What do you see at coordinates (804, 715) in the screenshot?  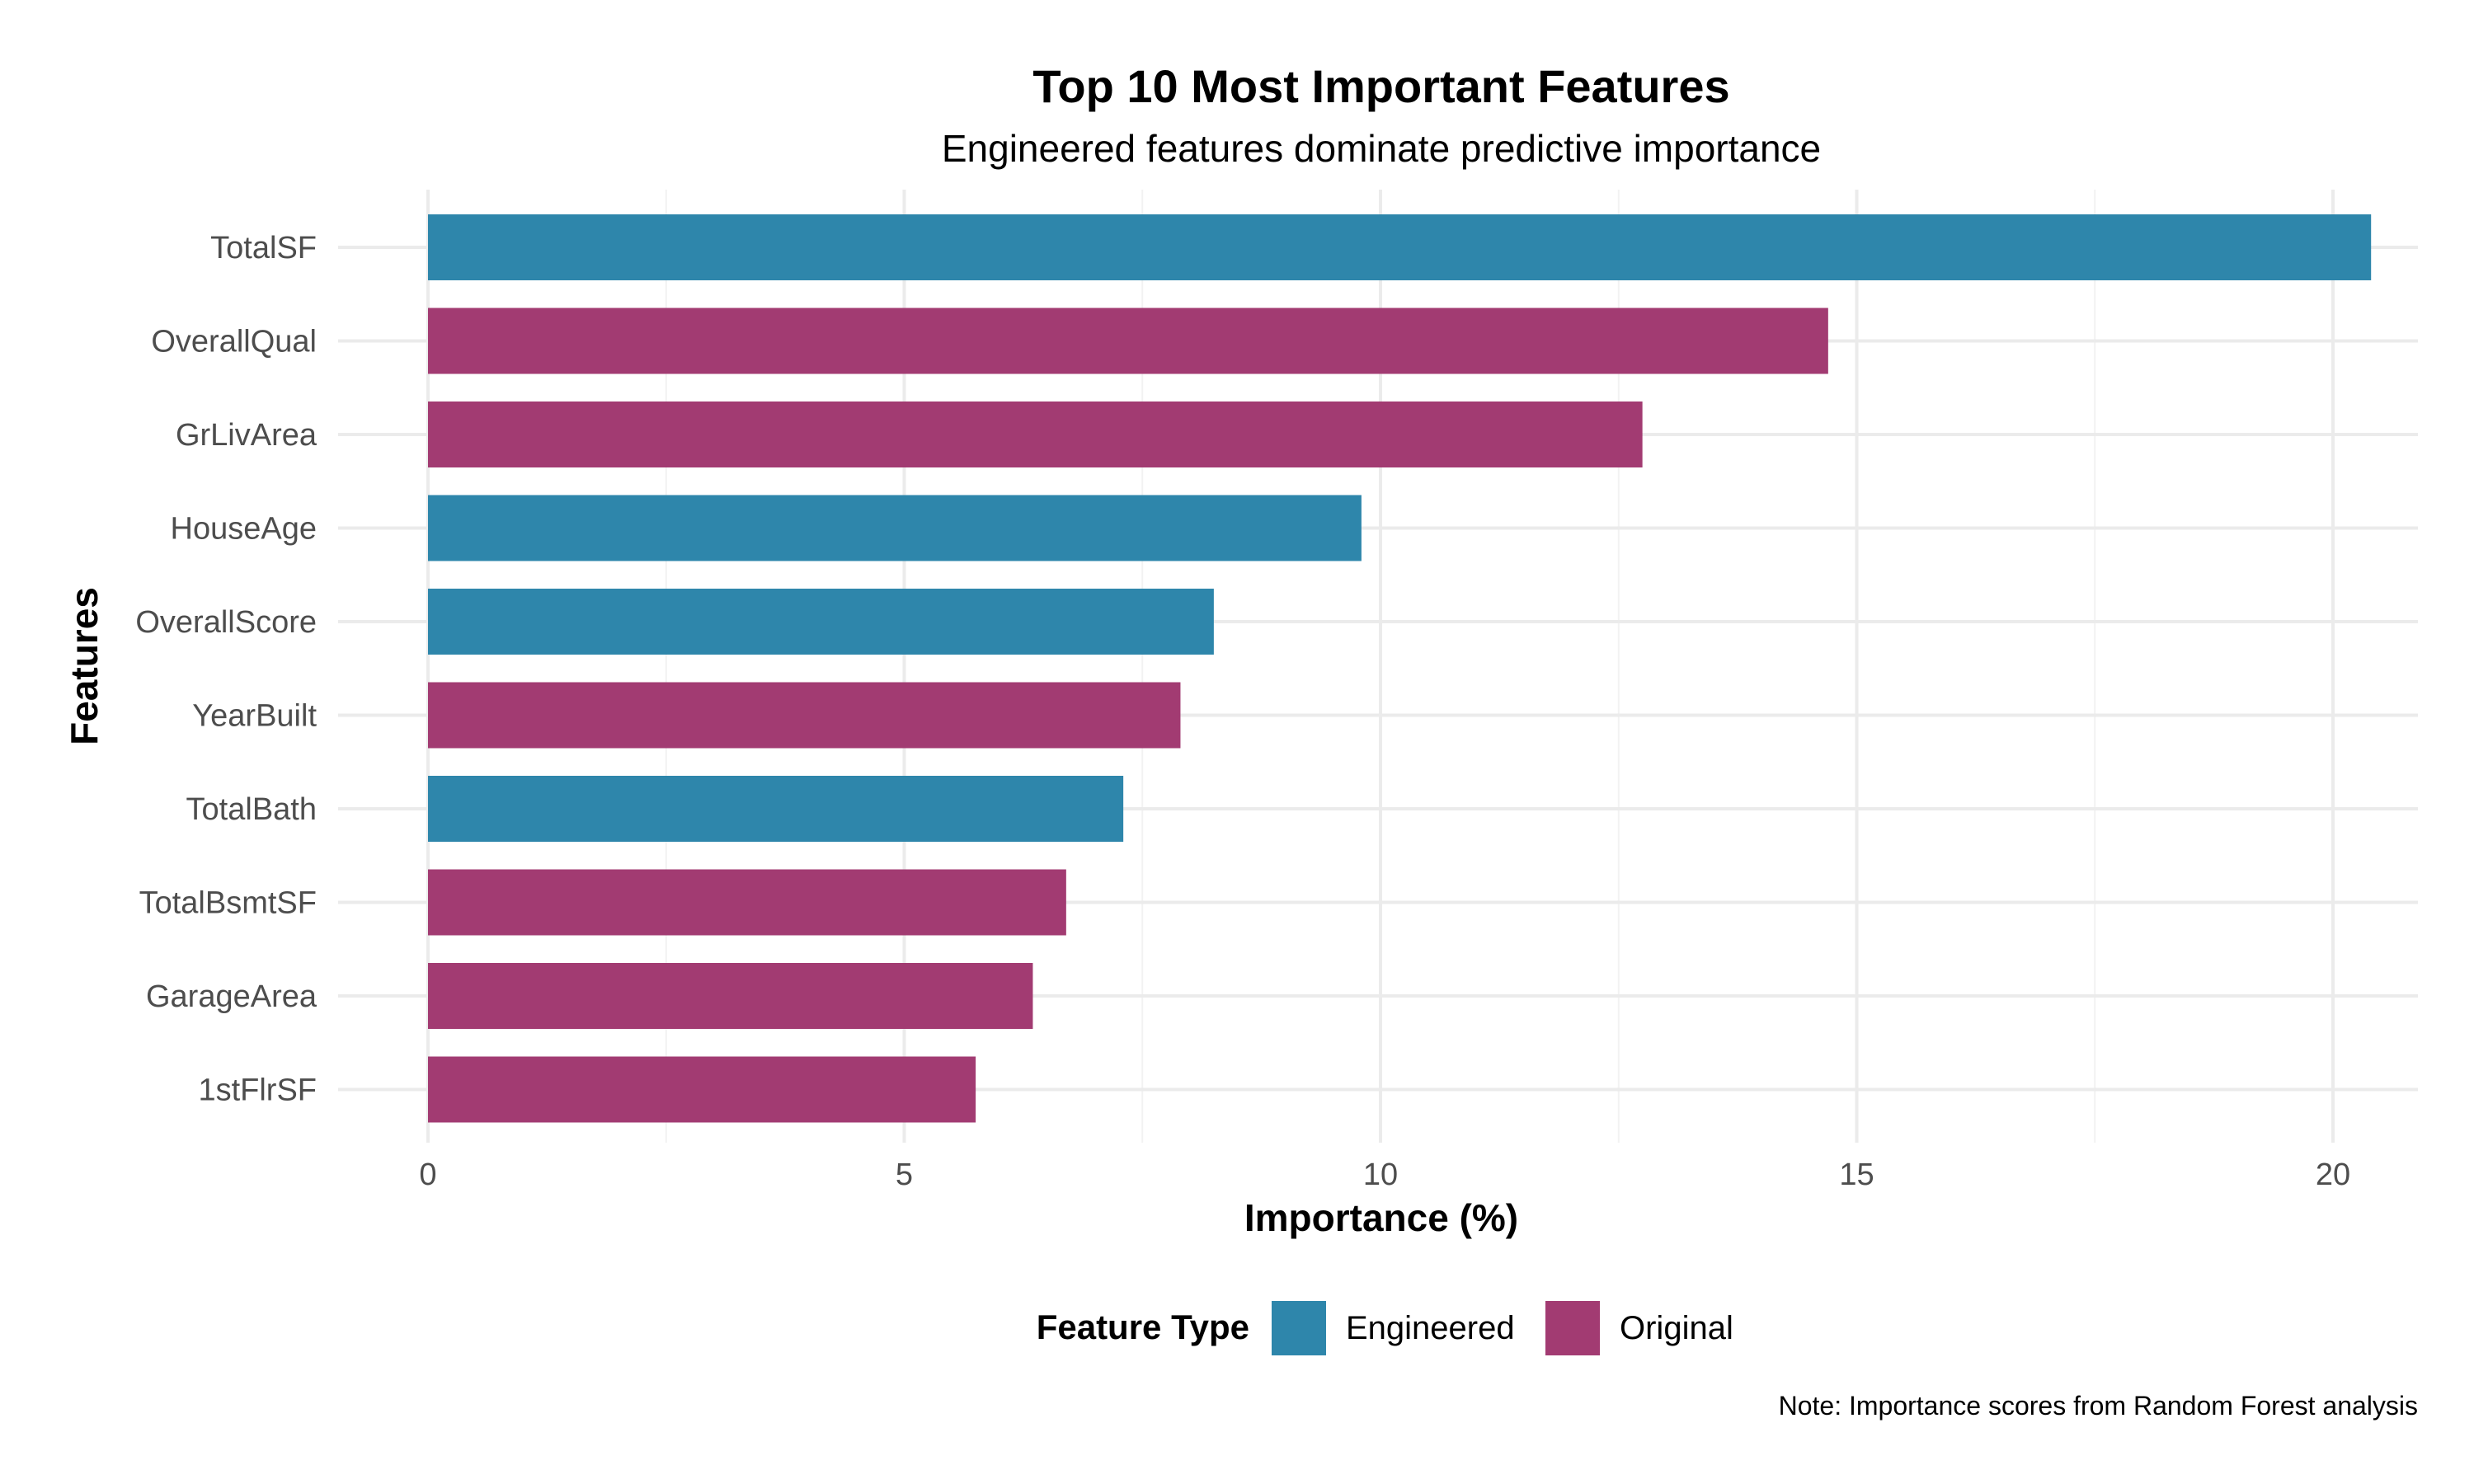 I see `bar-yearbuilt` at bounding box center [804, 715].